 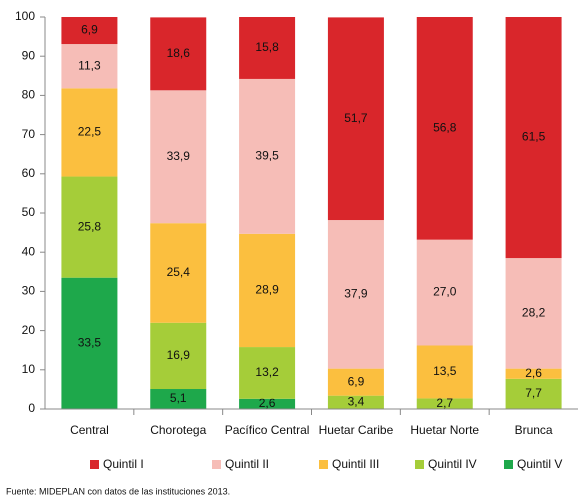 I want to click on value-label: 11,3, so click(x=89, y=65).